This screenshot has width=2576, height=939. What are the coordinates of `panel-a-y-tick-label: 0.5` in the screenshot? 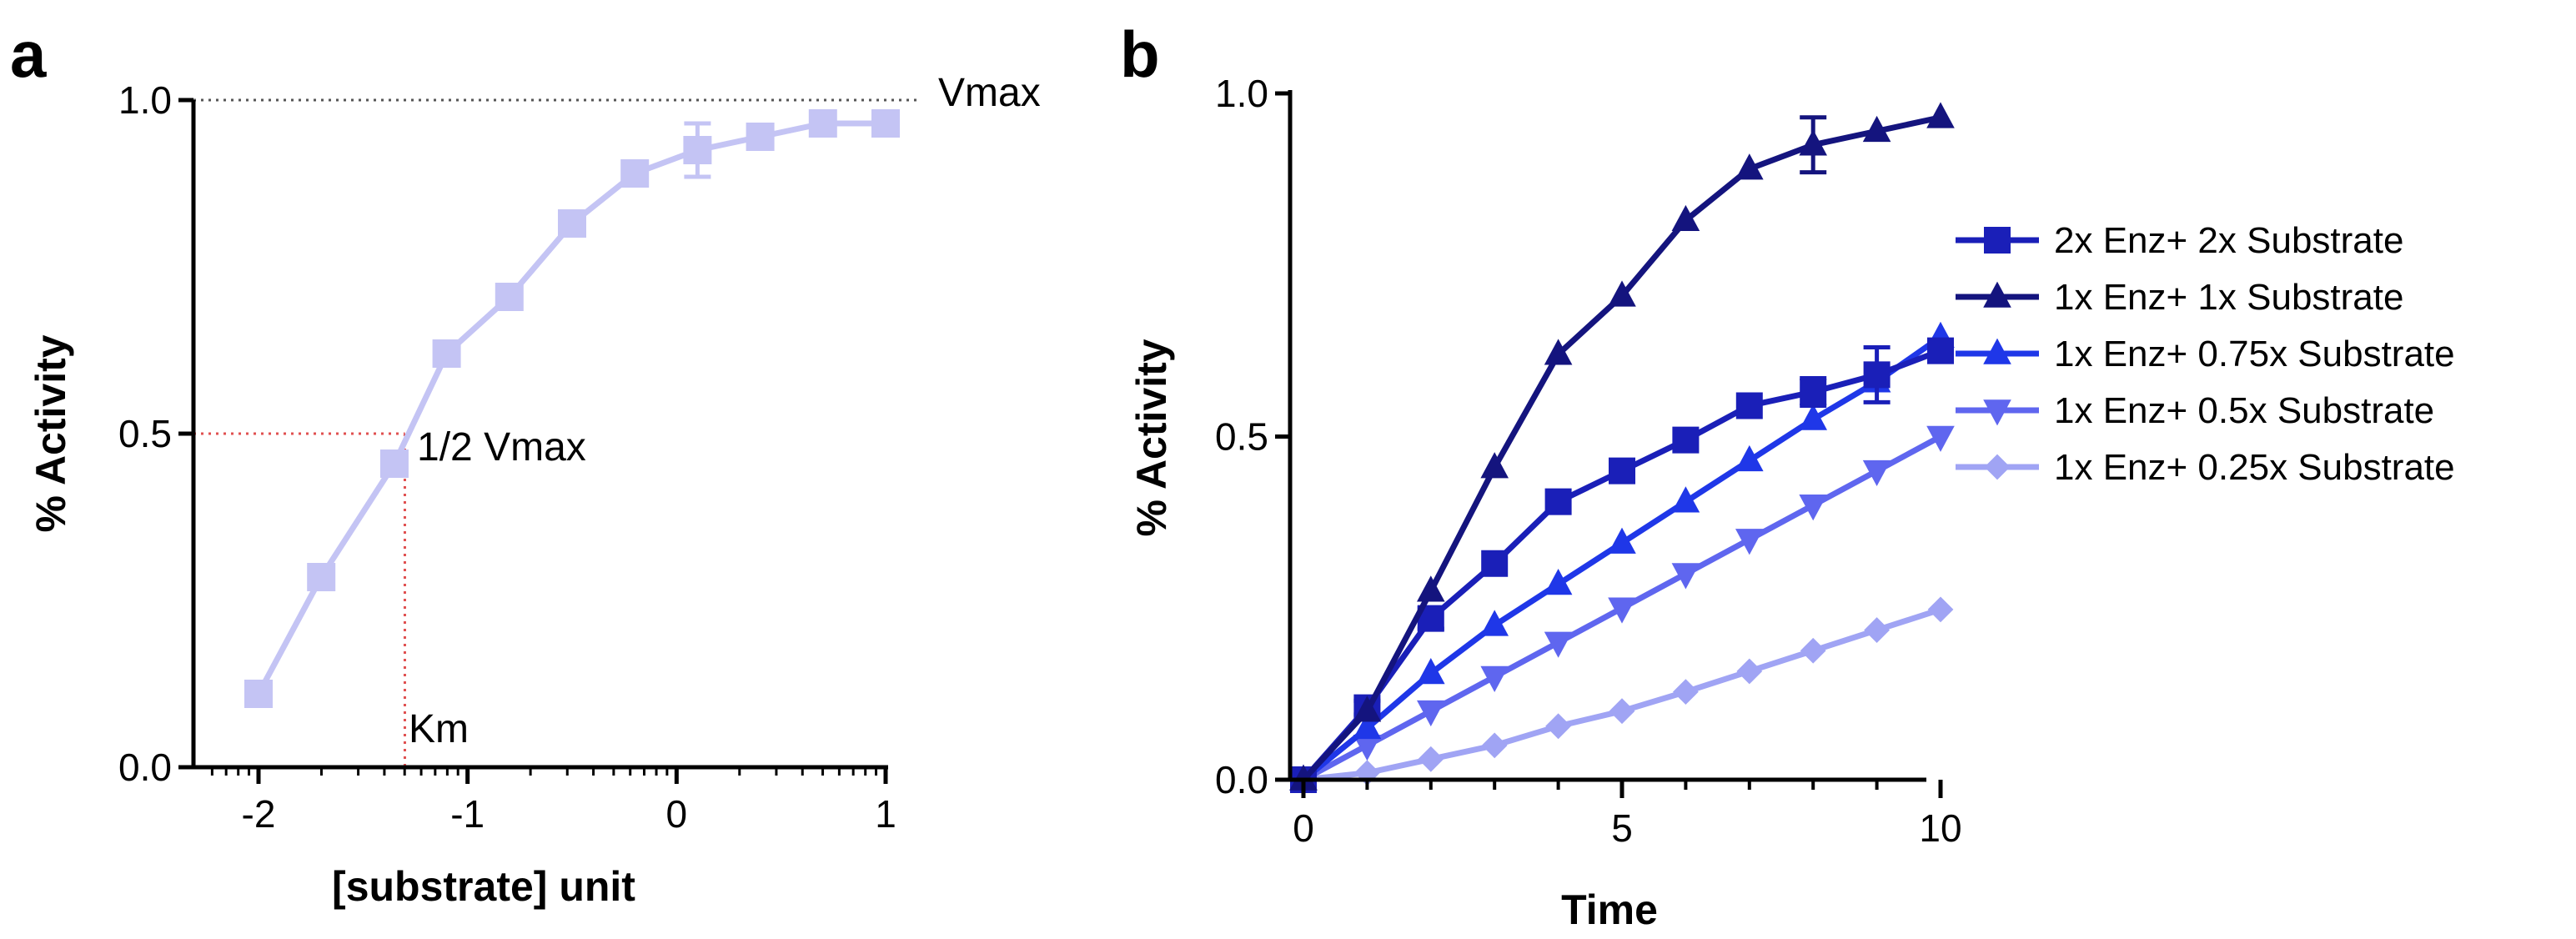 It's located at (145, 433).